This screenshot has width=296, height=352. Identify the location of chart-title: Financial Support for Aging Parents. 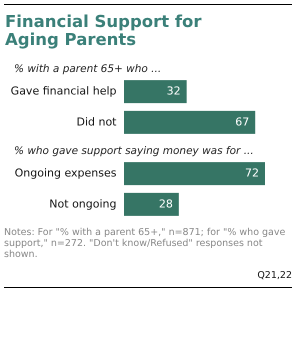
(104, 30).